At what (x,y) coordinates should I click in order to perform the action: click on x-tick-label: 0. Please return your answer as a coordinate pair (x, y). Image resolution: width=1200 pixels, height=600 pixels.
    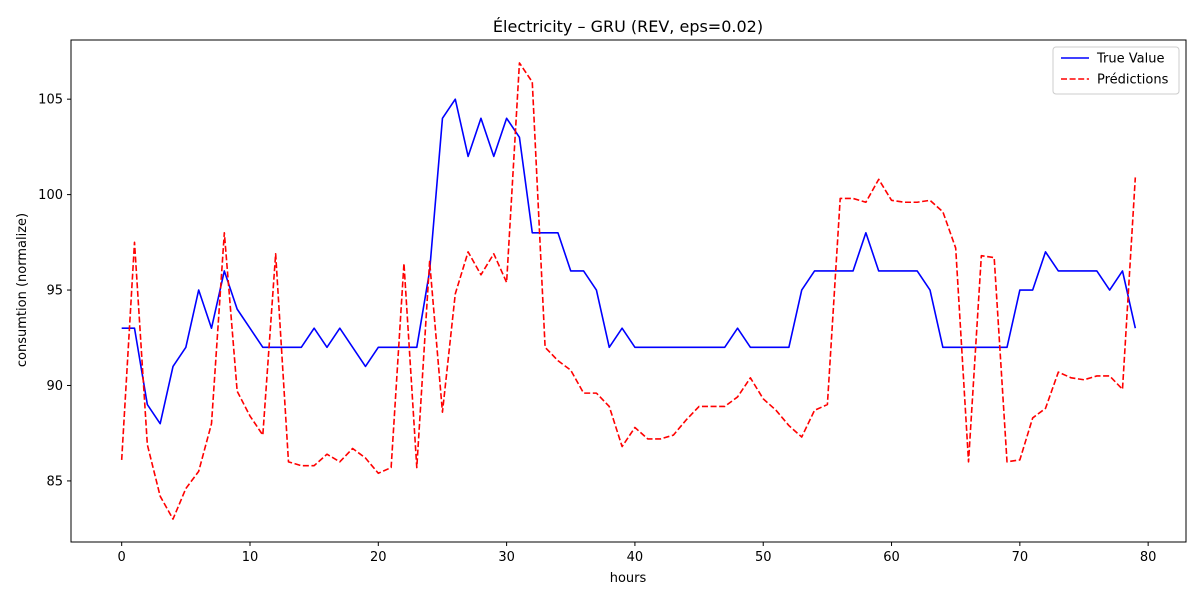
    Looking at the image, I should click on (122, 557).